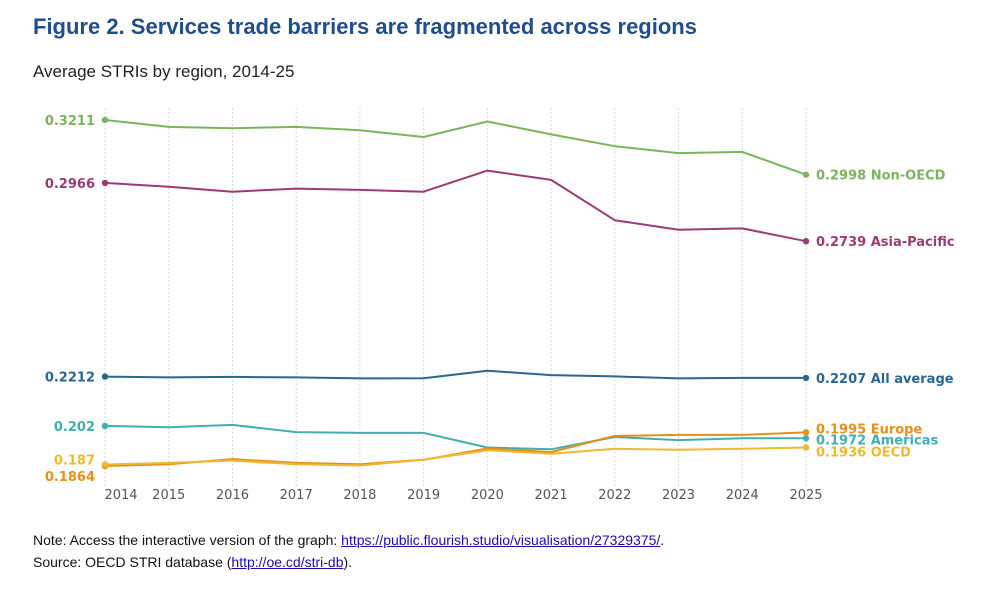  What do you see at coordinates (455, 206) in the screenshot?
I see `series-line-asia-pacific` at bounding box center [455, 206].